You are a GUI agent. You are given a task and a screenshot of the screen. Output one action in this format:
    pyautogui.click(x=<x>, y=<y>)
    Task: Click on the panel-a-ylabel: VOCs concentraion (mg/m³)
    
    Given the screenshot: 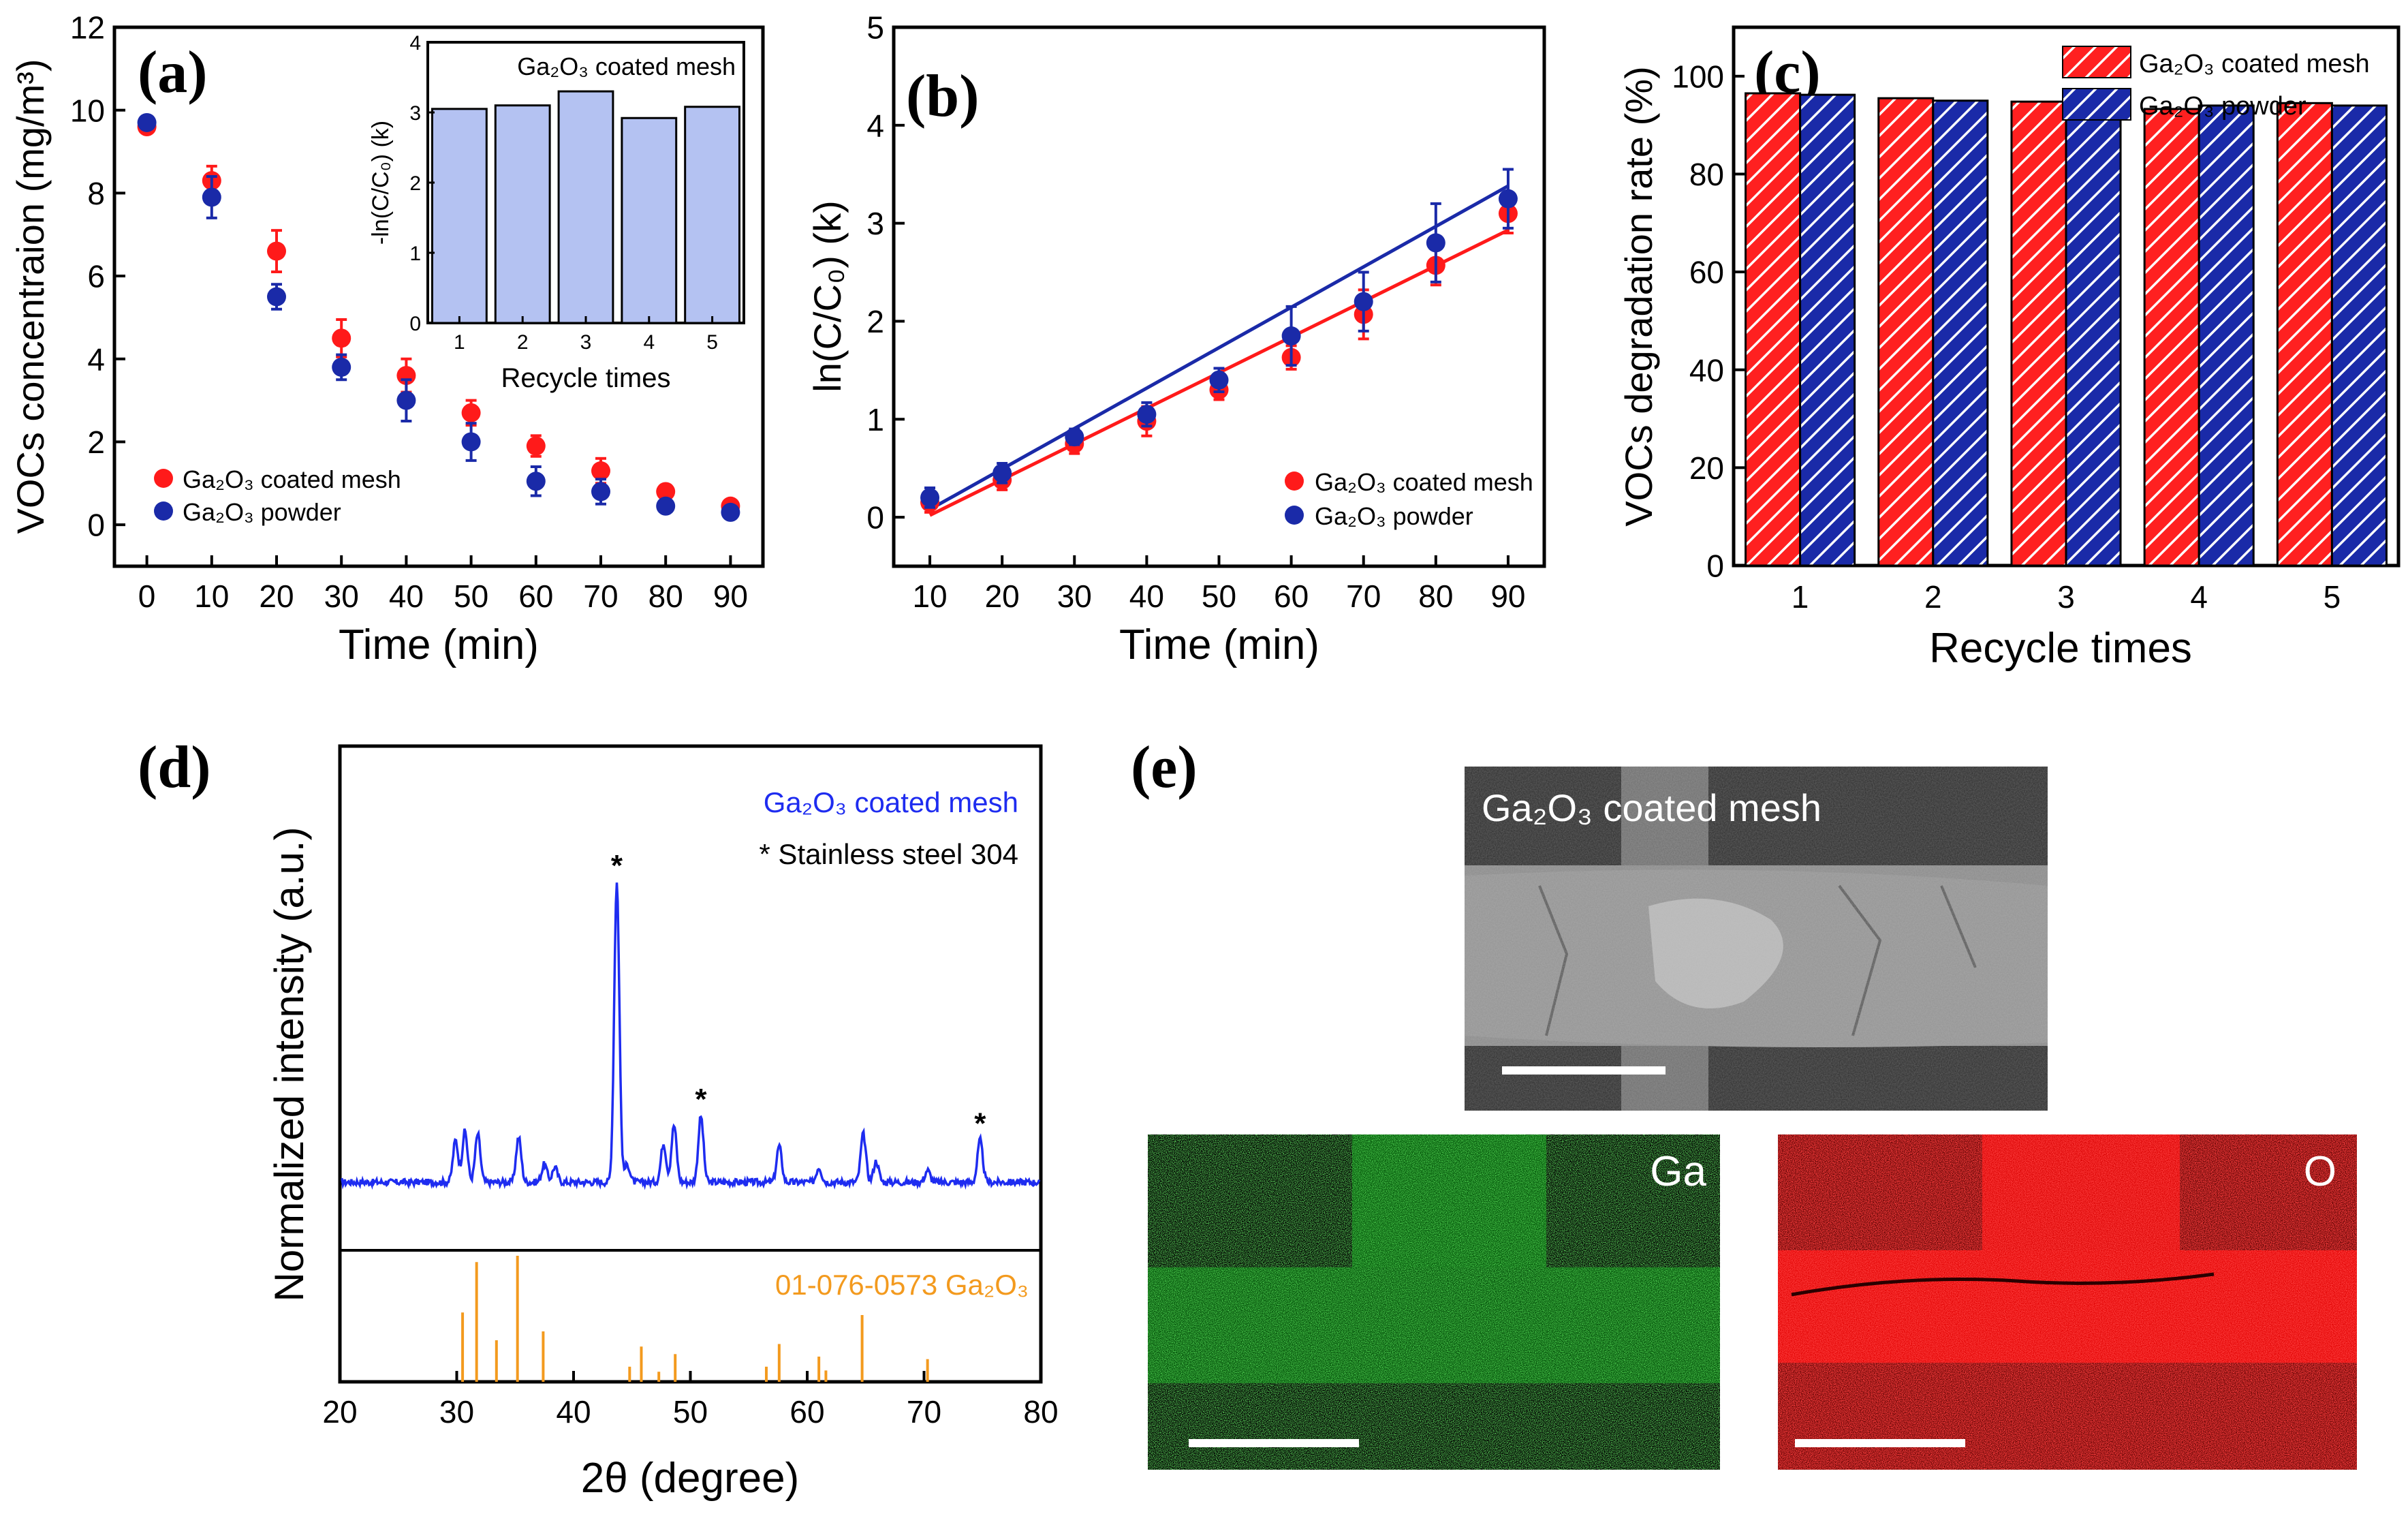 What is the action you would take?
    pyautogui.click(x=31, y=296)
    